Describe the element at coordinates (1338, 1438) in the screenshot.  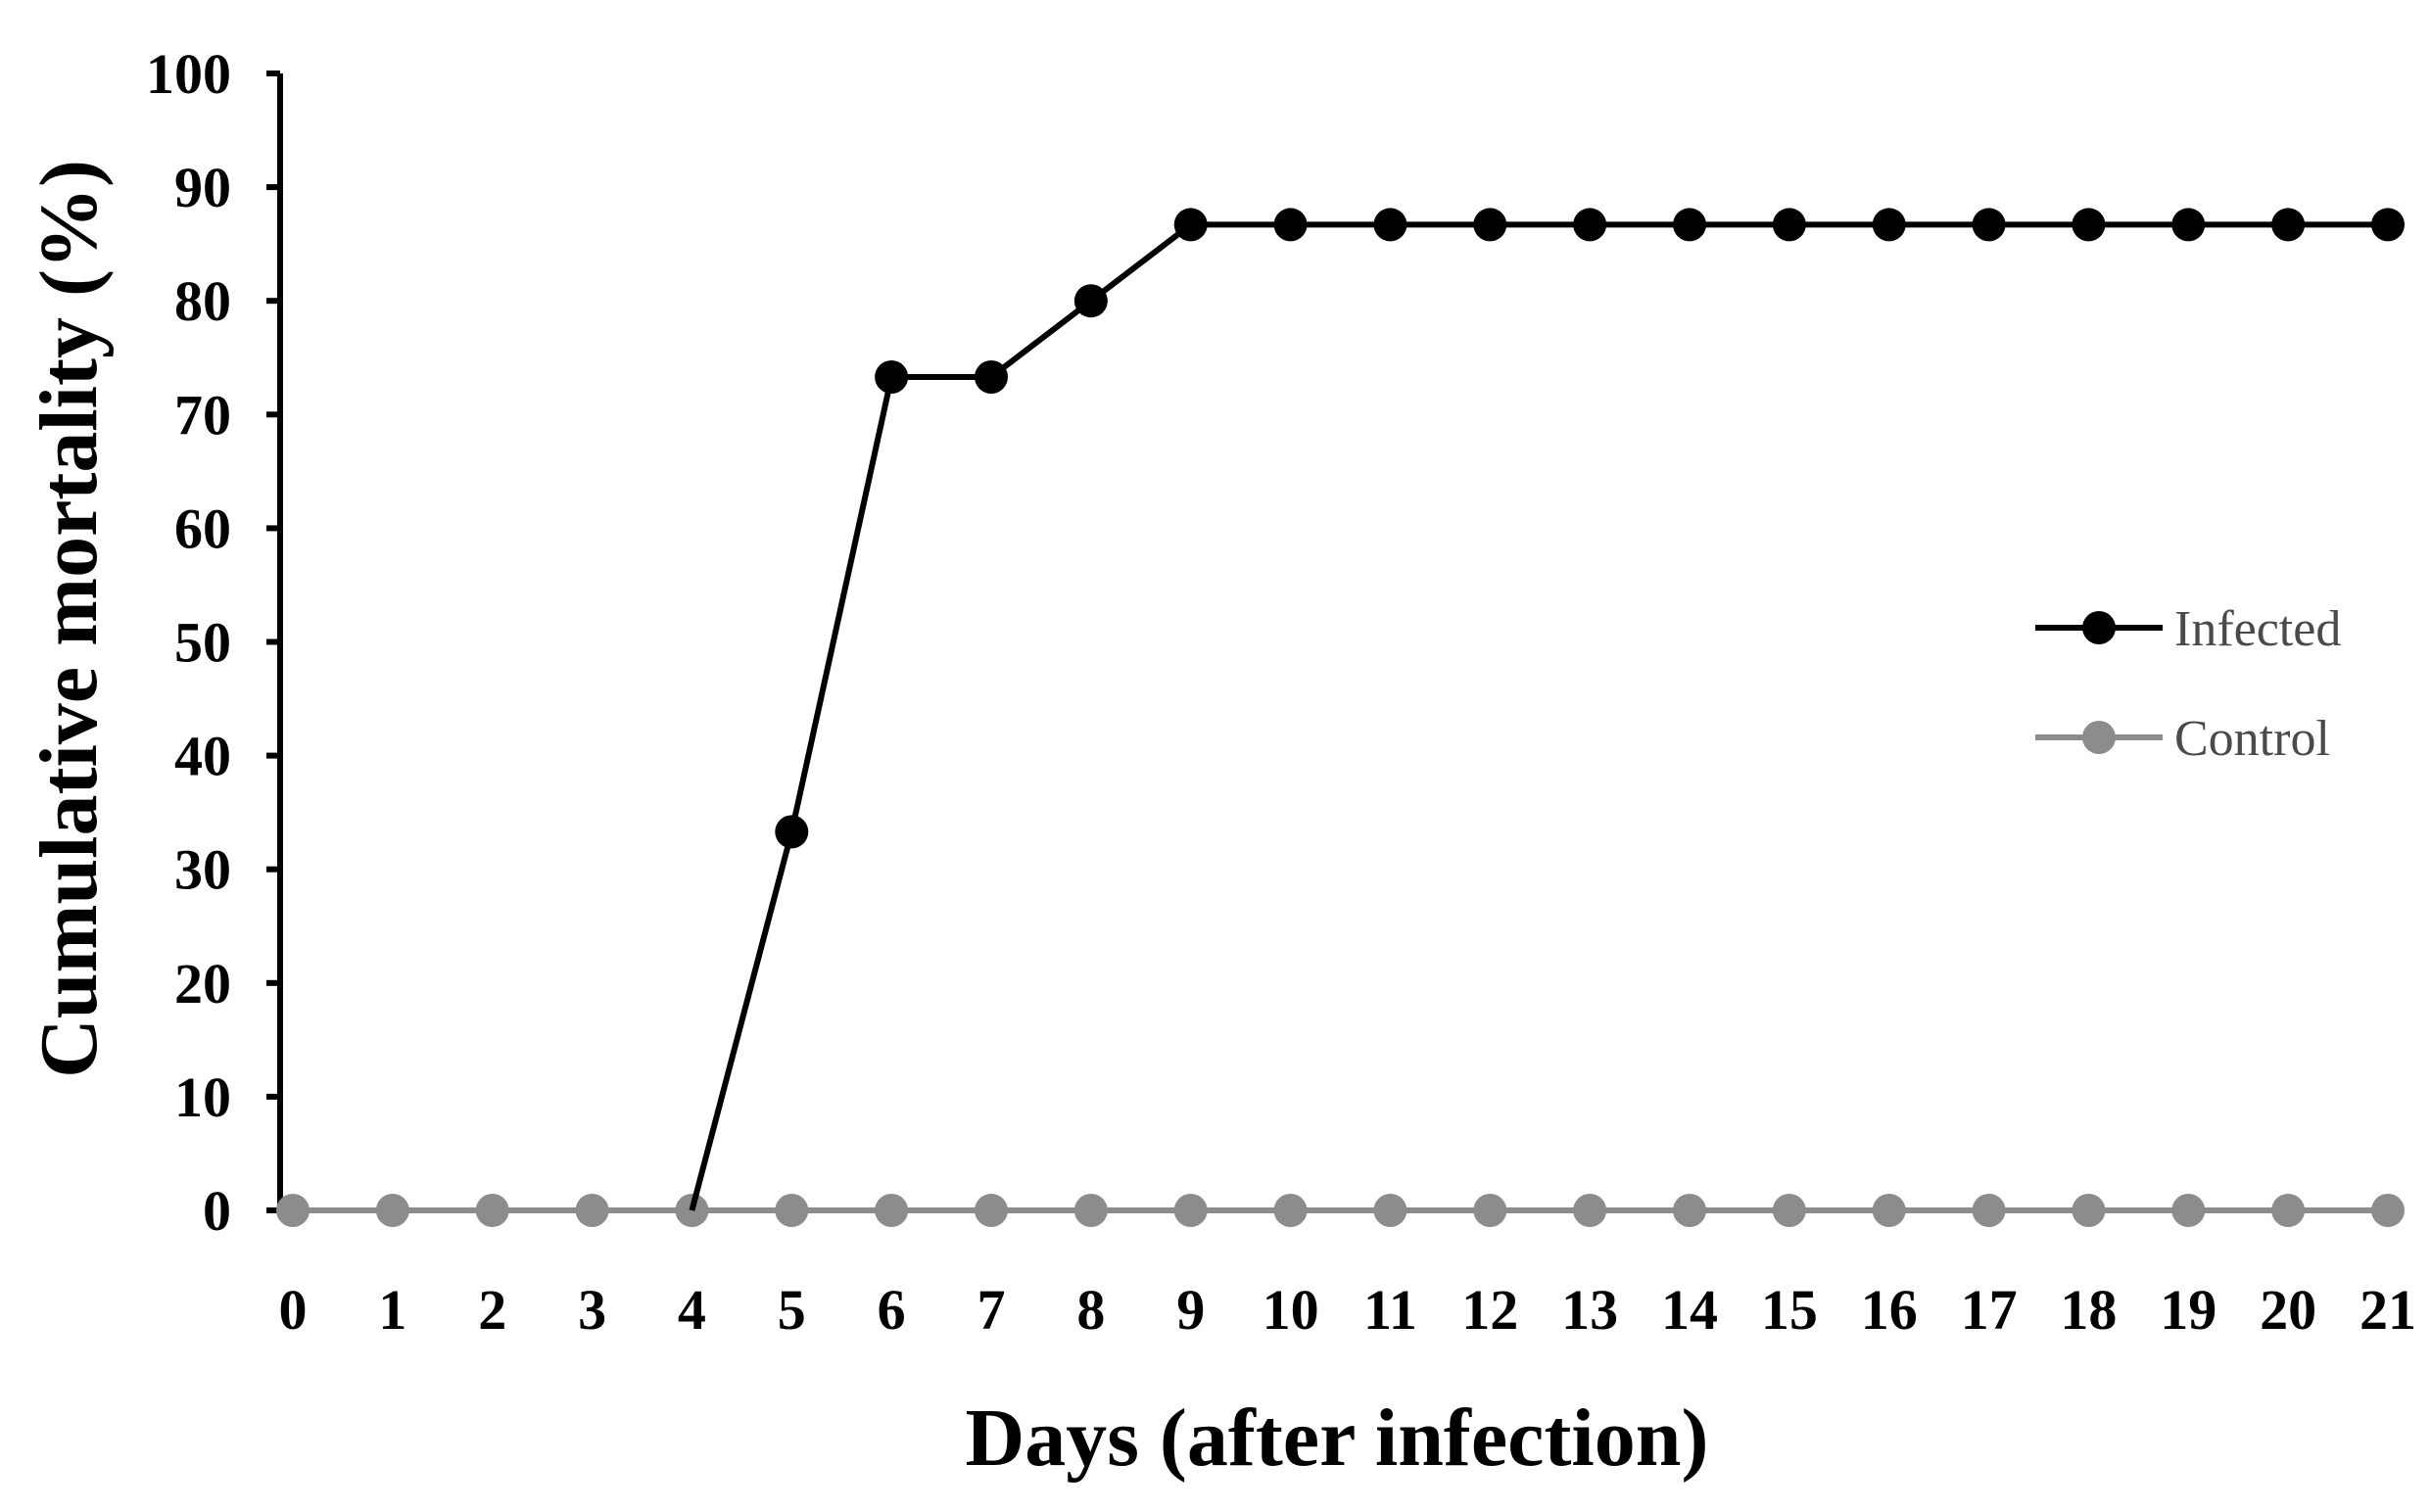
I see `x-axis-title: Days (after infection)` at that location.